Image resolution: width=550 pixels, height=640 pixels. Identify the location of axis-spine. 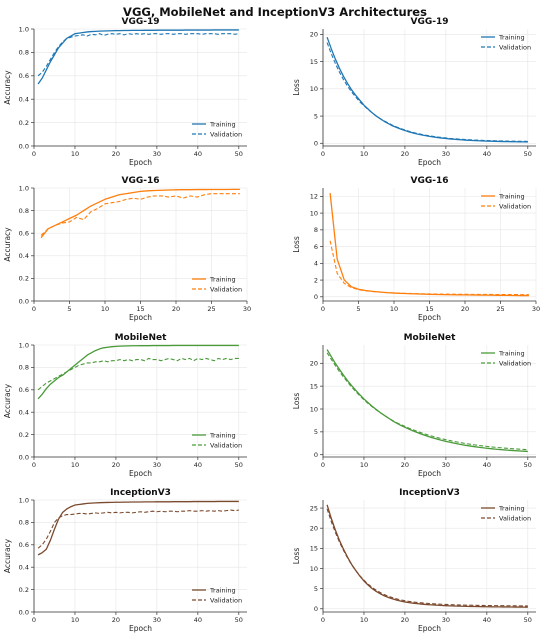
(140, 401).